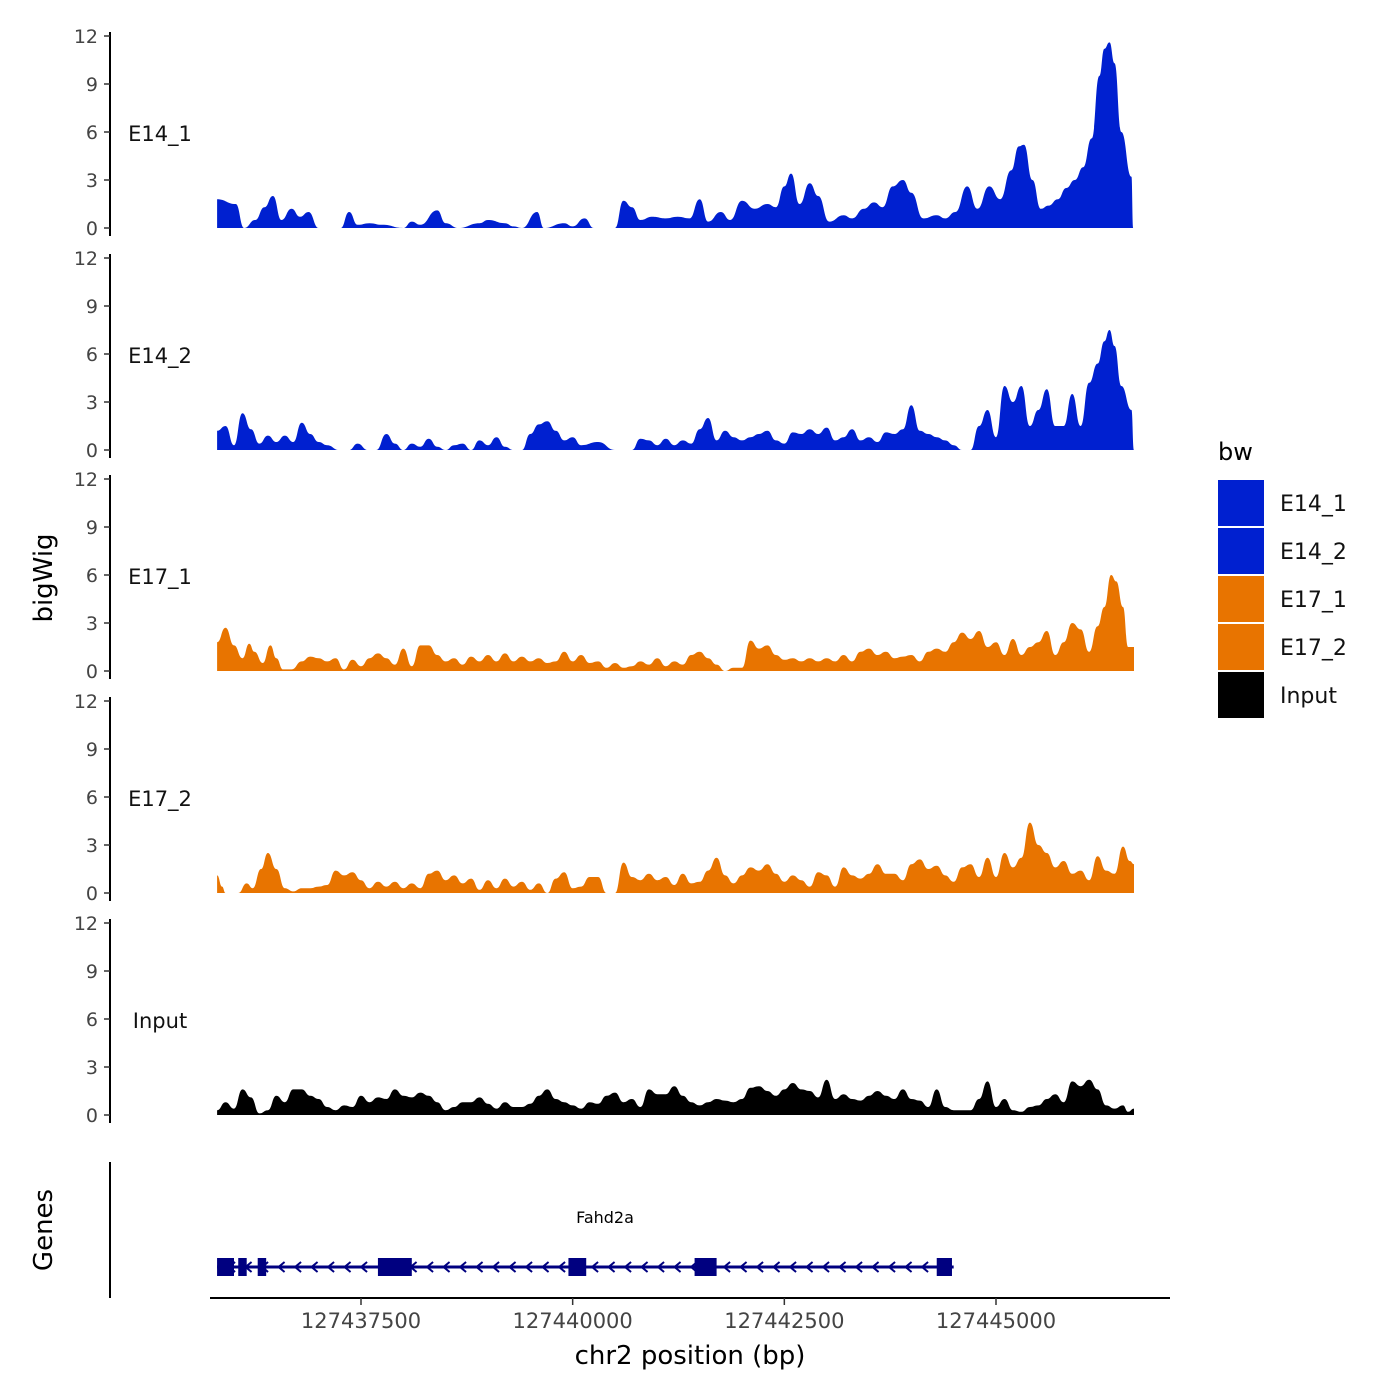  Describe the element at coordinates (605, 1217) in the screenshot. I see `gene-label-fahd2a: Fahd2a` at that location.